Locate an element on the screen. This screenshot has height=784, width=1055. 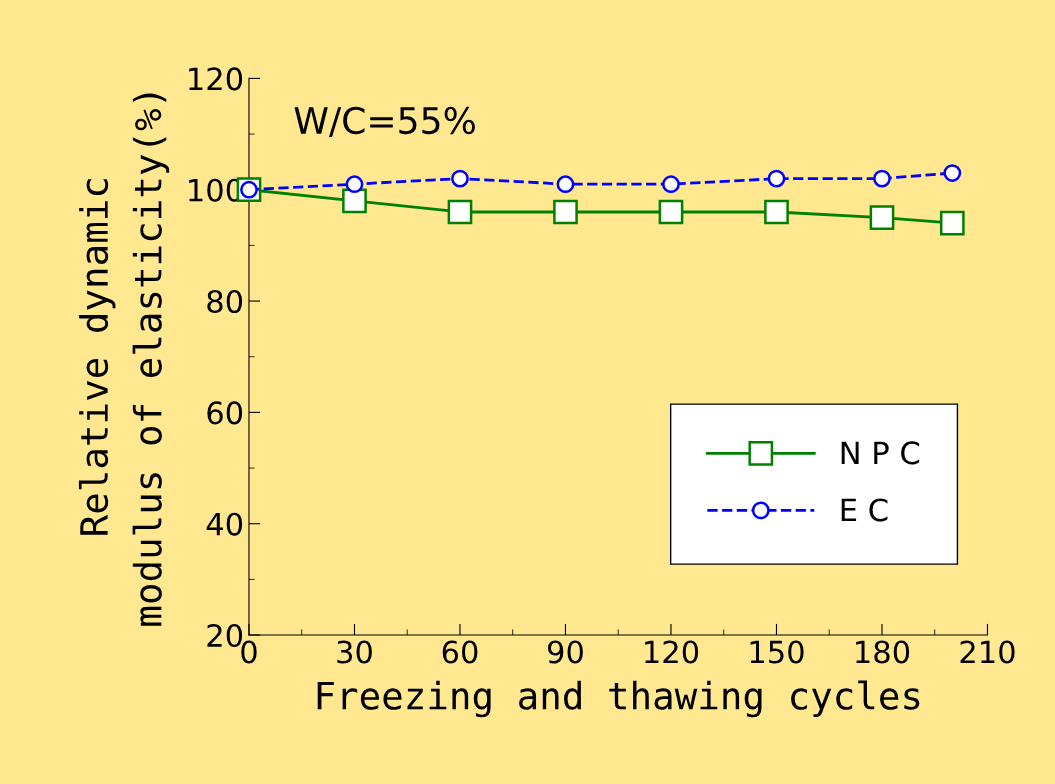
x-axis-title: Freezing and thawing cycles is located at coordinates (618, 699).